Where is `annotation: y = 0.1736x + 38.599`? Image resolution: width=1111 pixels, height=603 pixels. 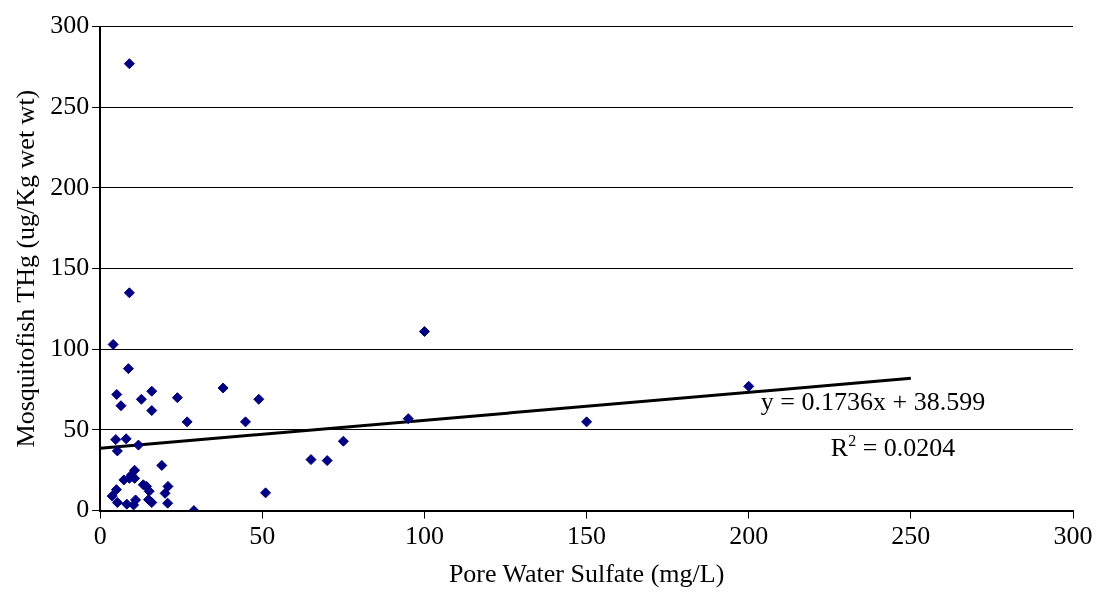
annotation: y = 0.1736x + 38.599 is located at coordinates (873, 402).